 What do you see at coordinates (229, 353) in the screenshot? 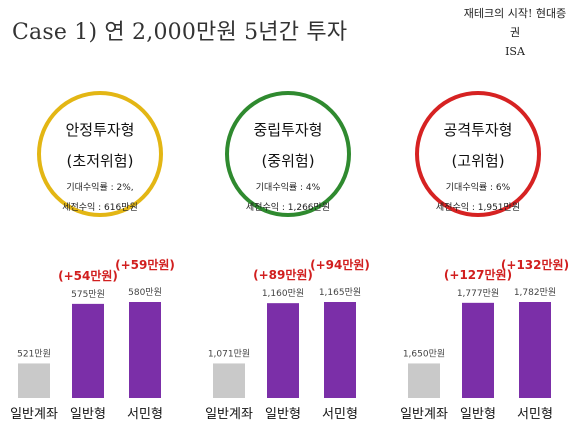
I see `value-label: 1,071만원` at bounding box center [229, 353].